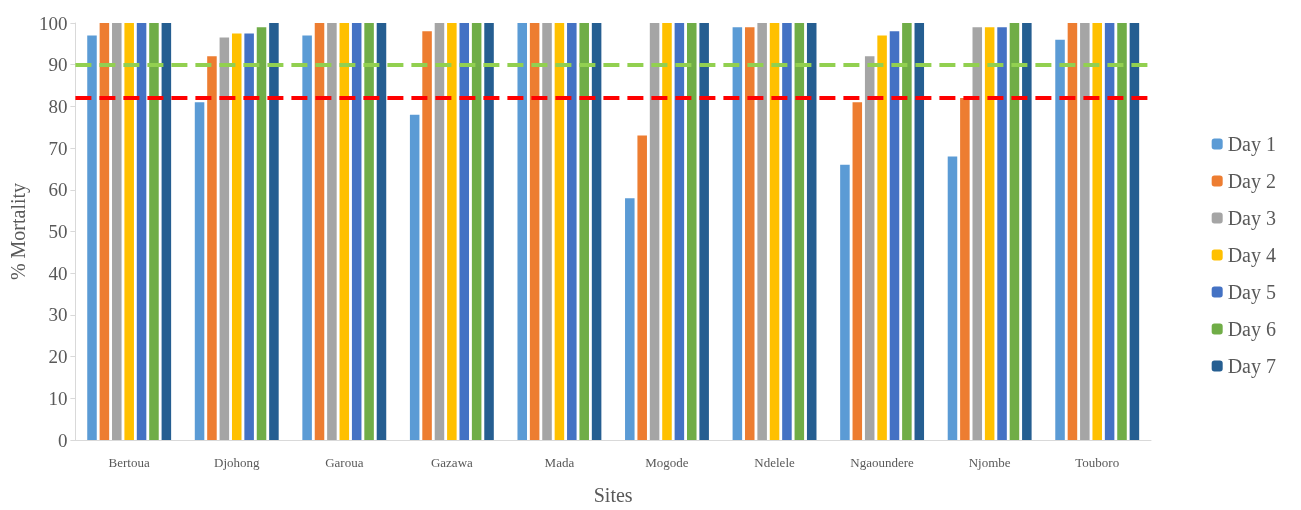 The height and width of the screenshot is (510, 1301). What do you see at coordinates (1252, 366) in the screenshot?
I see `legend-label: Day 7` at bounding box center [1252, 366].